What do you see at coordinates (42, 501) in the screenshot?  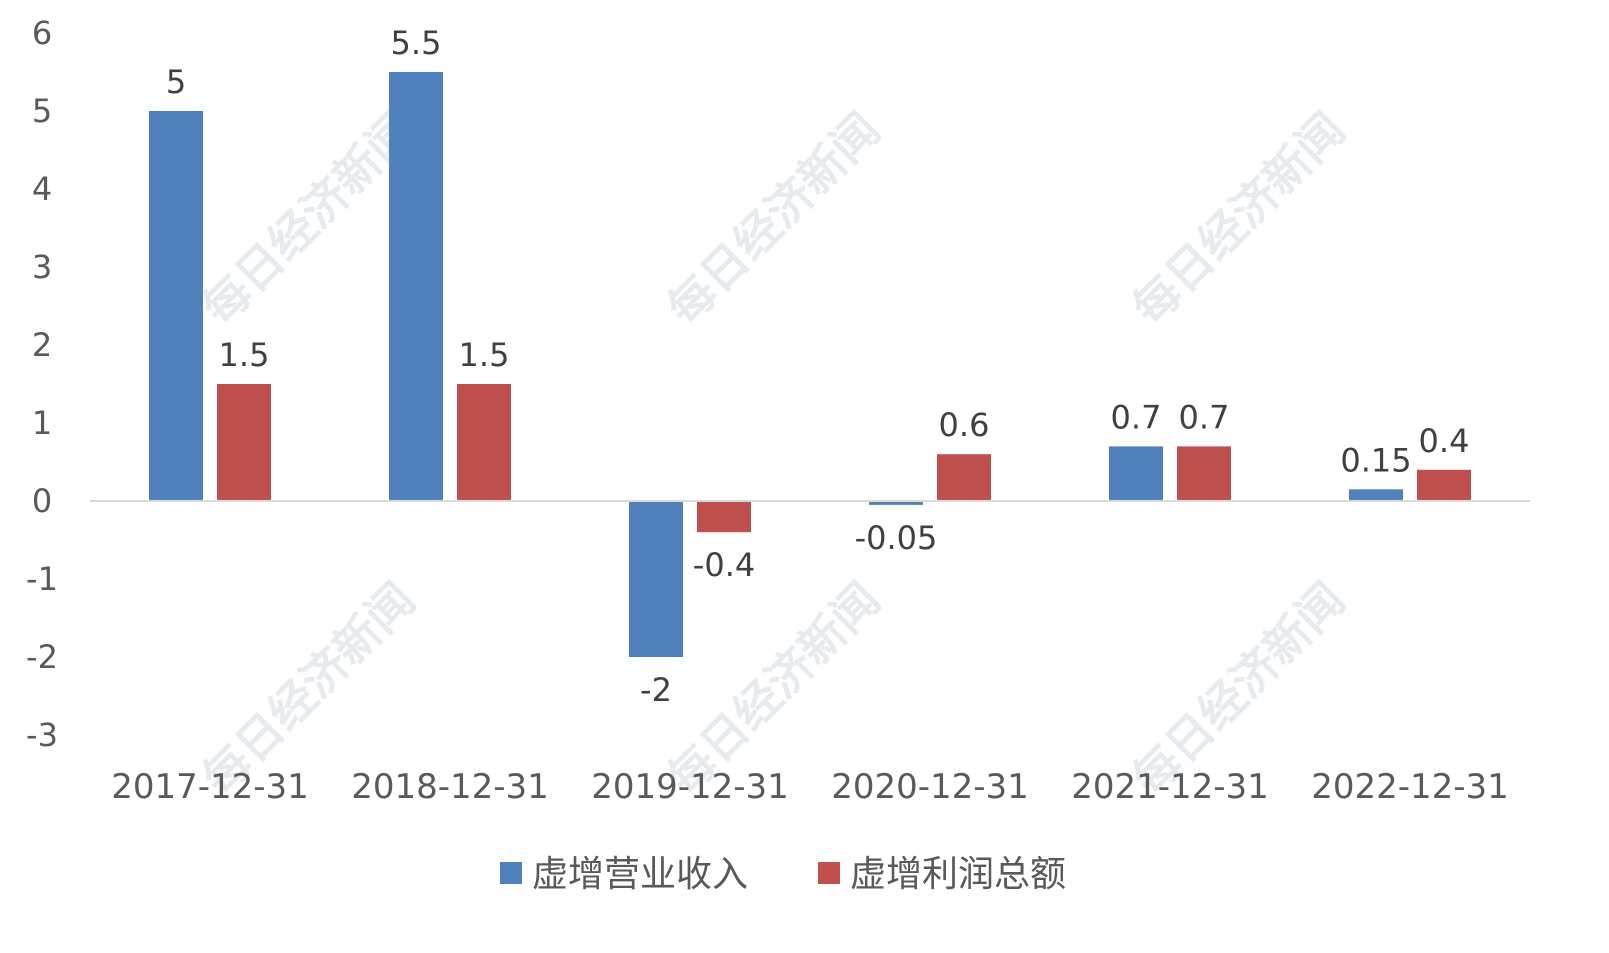 I see `y-tick-label: 0` at bounding box center [42, 501].